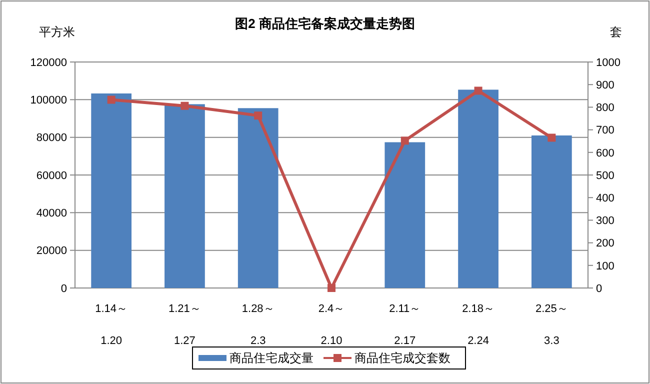 The height and width of the screenshot is (384, 650). What do you see at coordinates (605, 153) in the screenshot?
I see `y2-tick-label: 600` at bounding box center [605, 153].